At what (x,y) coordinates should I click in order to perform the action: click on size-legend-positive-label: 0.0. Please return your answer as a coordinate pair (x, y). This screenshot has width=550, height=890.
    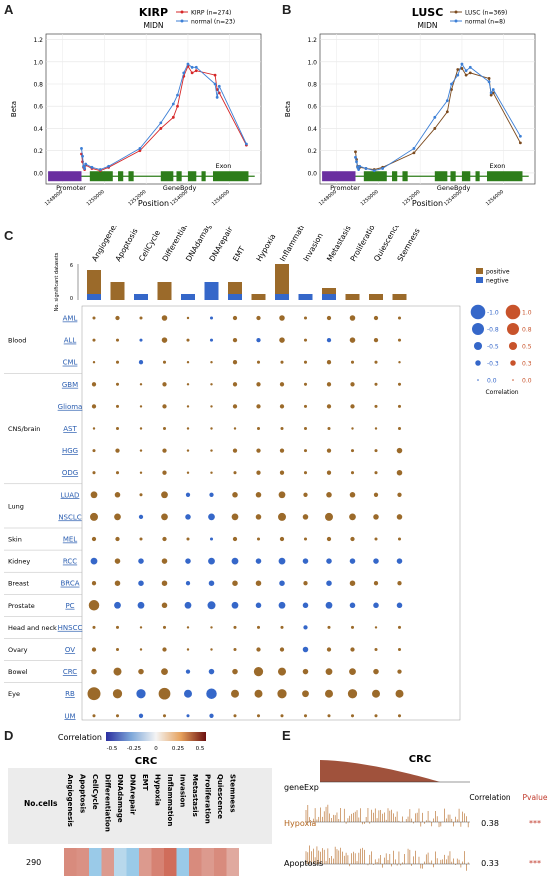
    Looking at the image, I should click on (527, 381).